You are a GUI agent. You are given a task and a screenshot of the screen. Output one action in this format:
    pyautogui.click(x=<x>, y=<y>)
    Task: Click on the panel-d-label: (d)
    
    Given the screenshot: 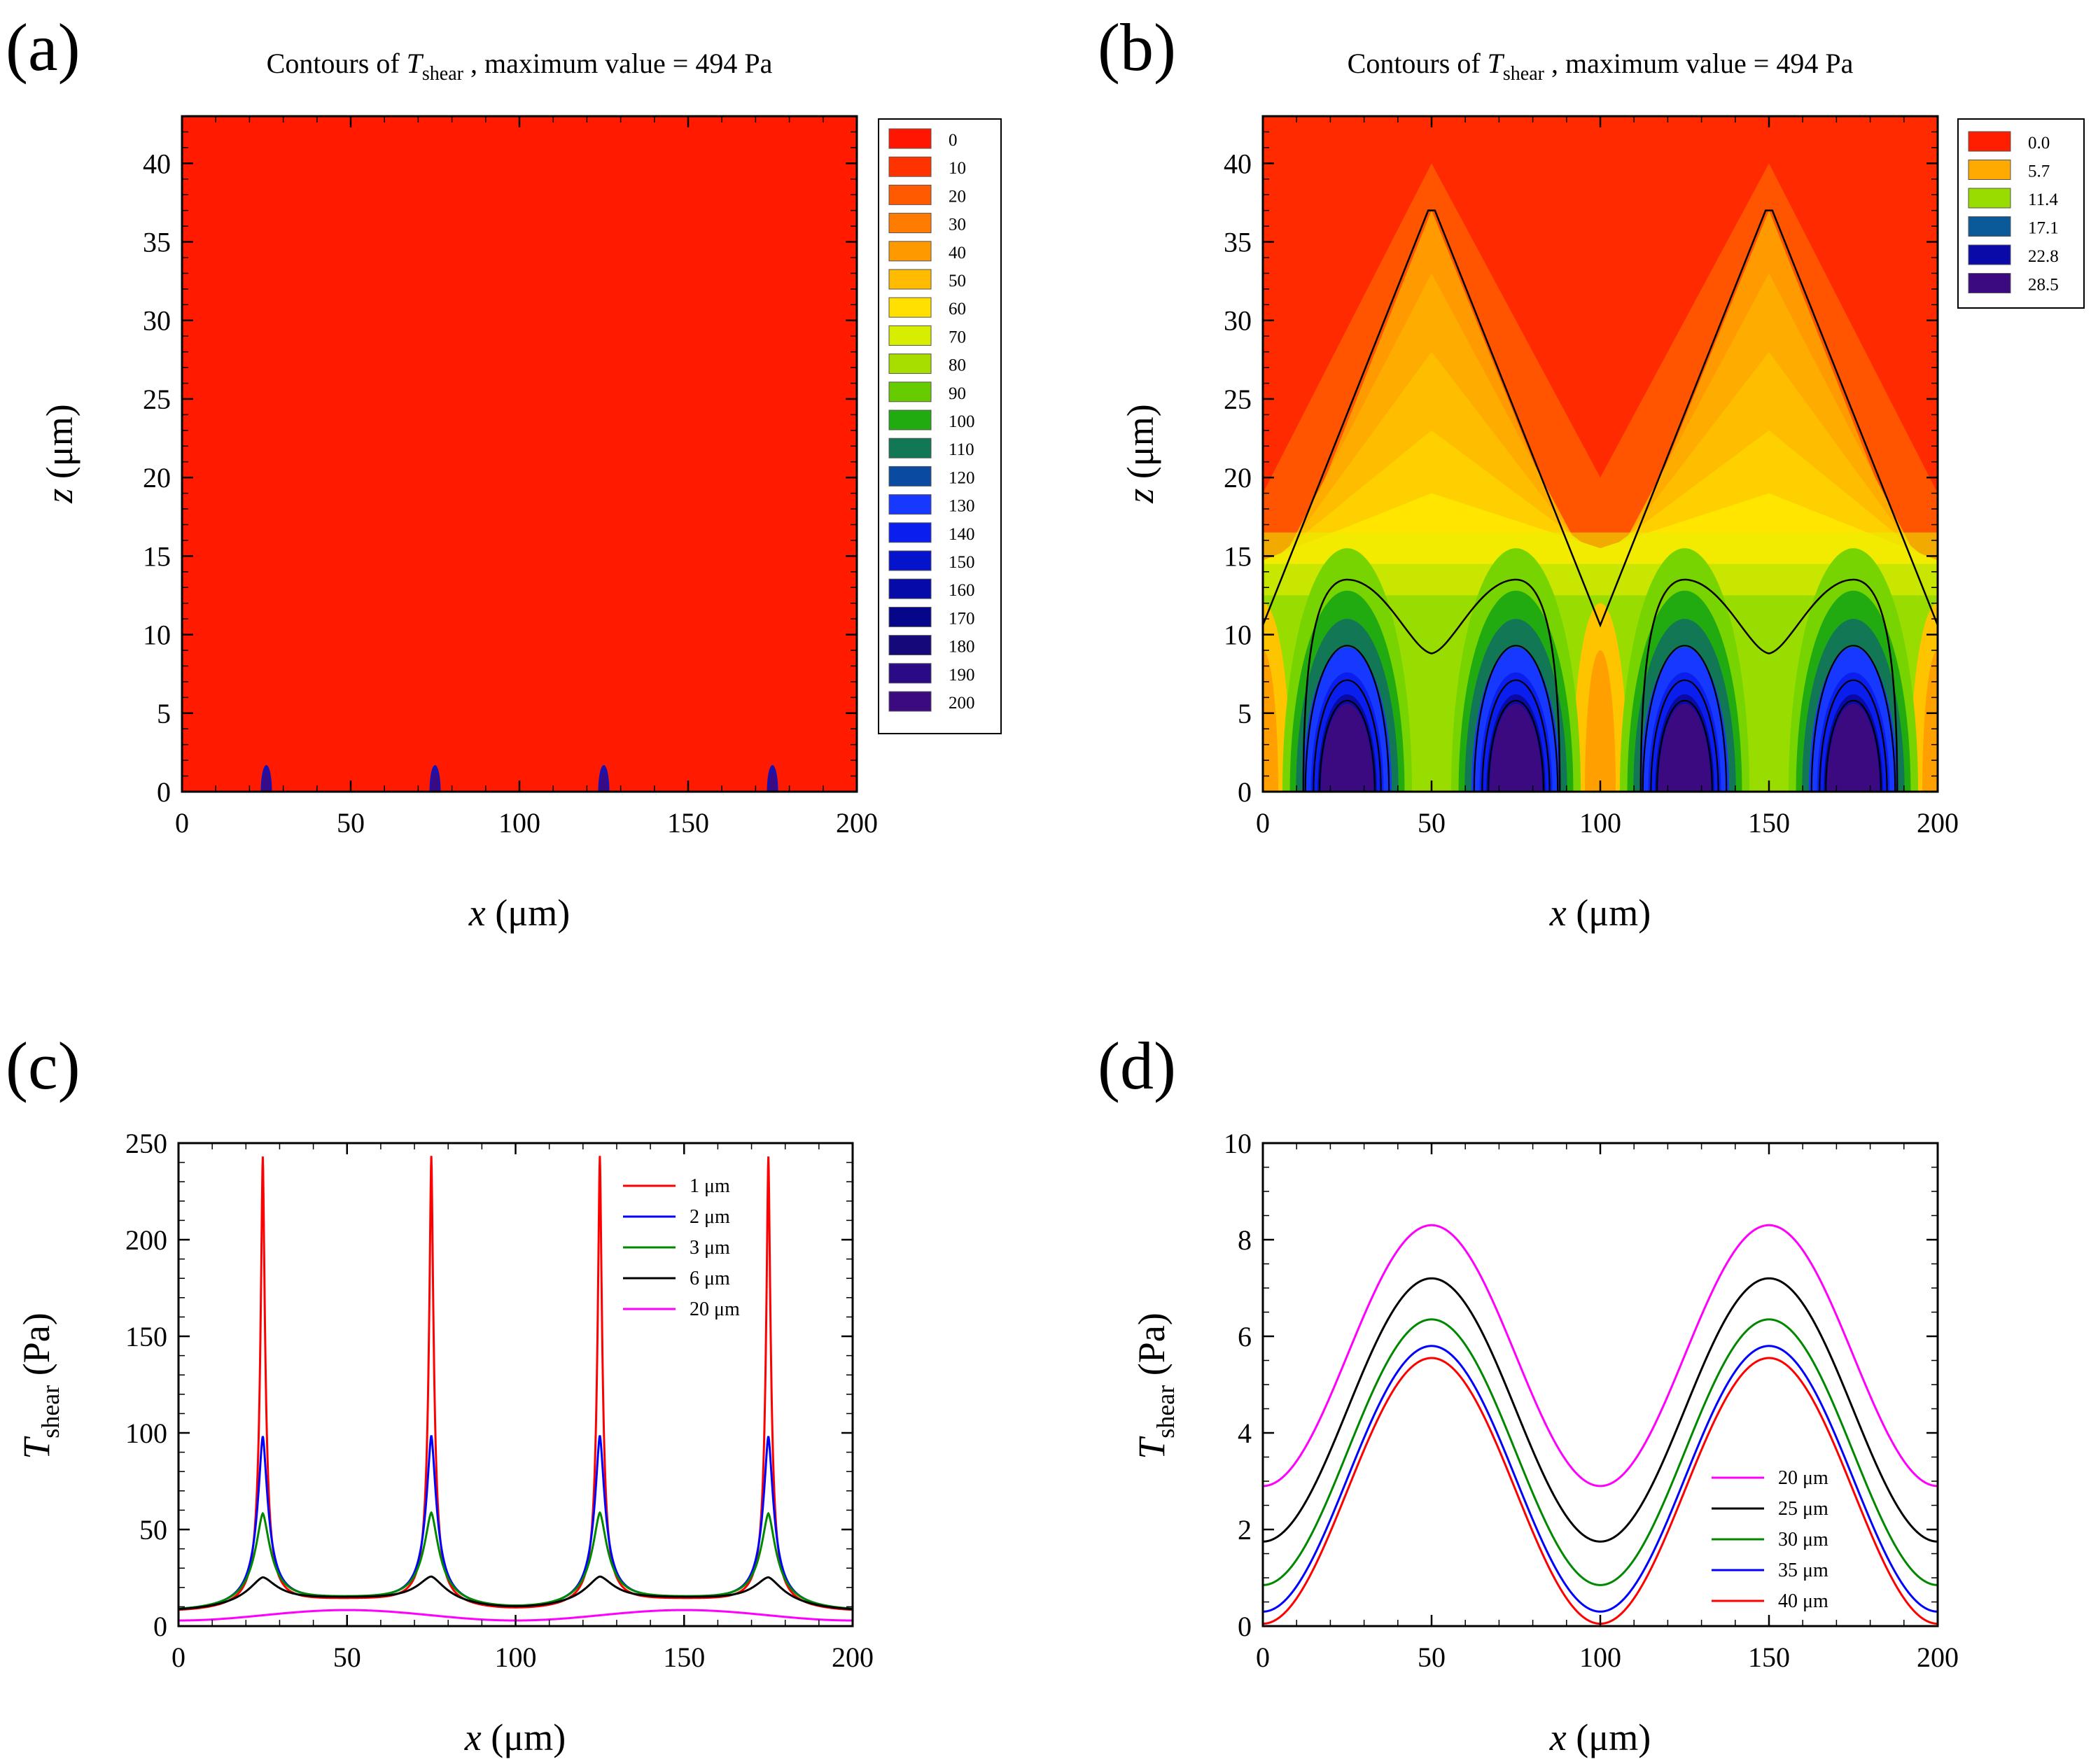 What is the action you would take?
    pyautogui.click(x=1137, y=1065)
    